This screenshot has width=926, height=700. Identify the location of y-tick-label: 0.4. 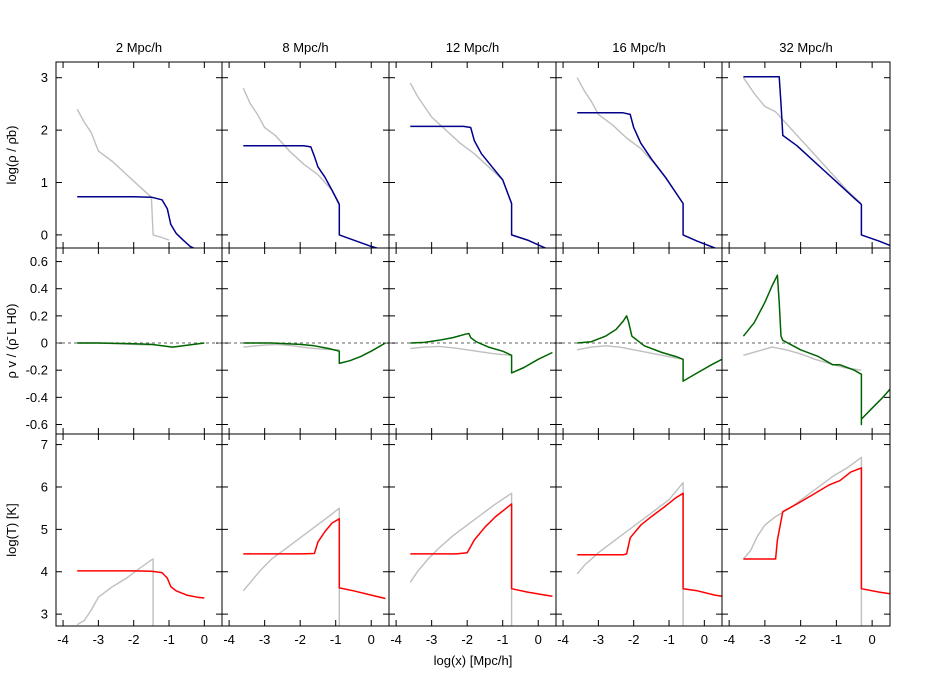
(39, 288).